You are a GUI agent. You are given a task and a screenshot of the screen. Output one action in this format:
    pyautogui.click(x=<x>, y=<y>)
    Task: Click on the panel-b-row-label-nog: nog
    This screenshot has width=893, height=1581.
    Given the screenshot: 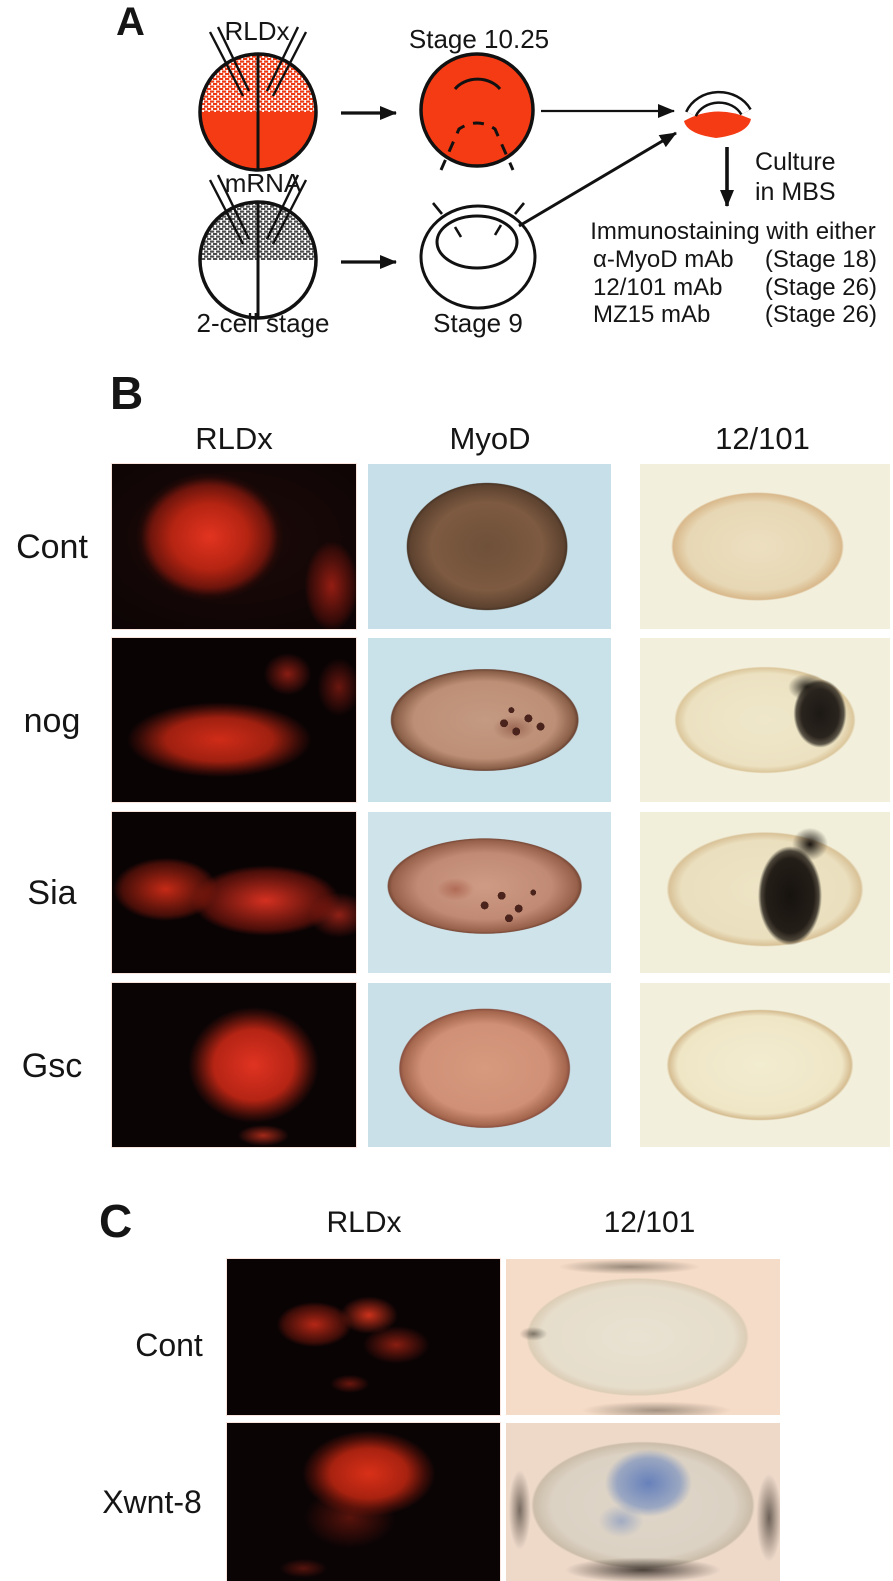 What is the action you would take?
    pyautogui.click(x=52, y=721)
    